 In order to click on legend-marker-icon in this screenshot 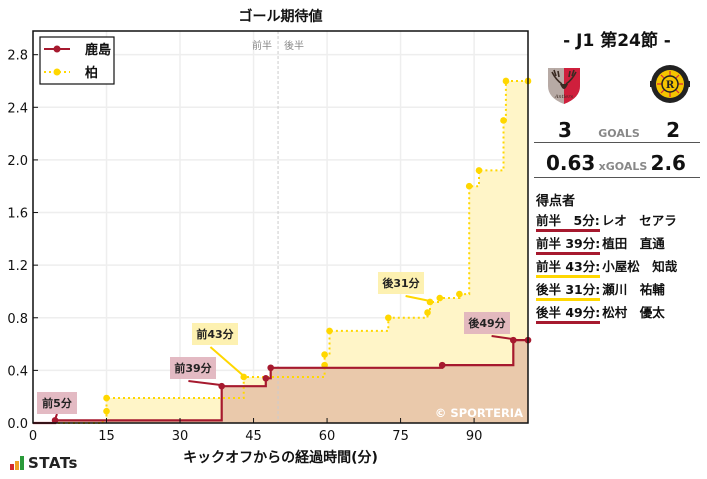, I will do `click(57, 49)`.